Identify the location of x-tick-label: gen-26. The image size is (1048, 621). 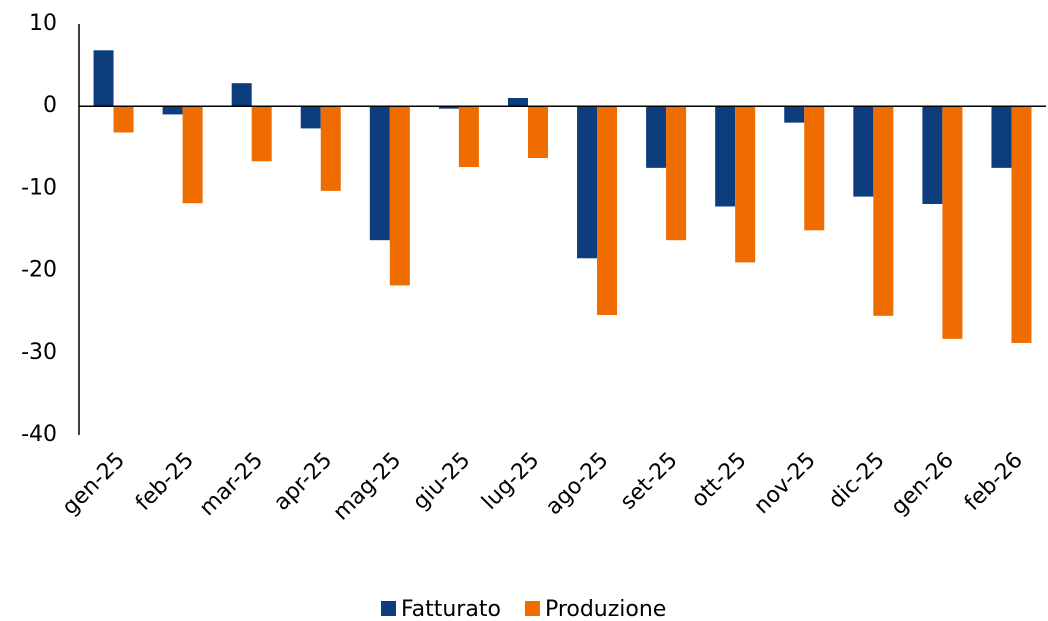
(922, 484).